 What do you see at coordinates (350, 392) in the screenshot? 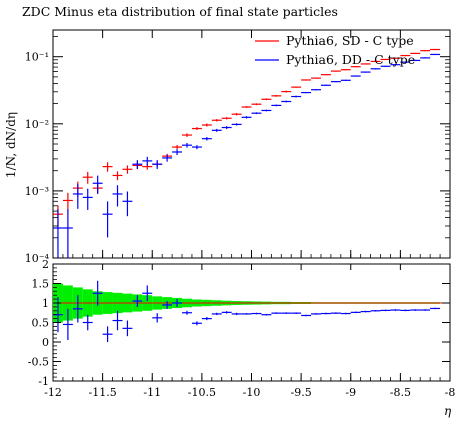
I see `x-tick-label: -9` at bounding box center [350, 392].